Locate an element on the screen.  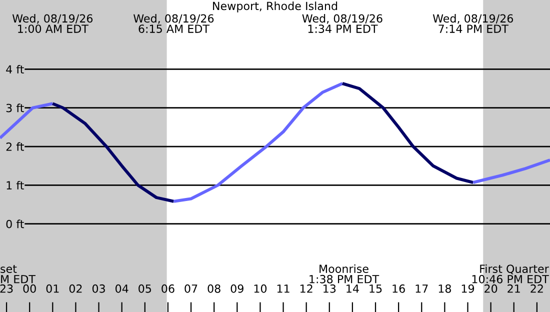
annotation: Wed, 08/19/26 7:14 PM EDT is located at coordinates (473, 23).